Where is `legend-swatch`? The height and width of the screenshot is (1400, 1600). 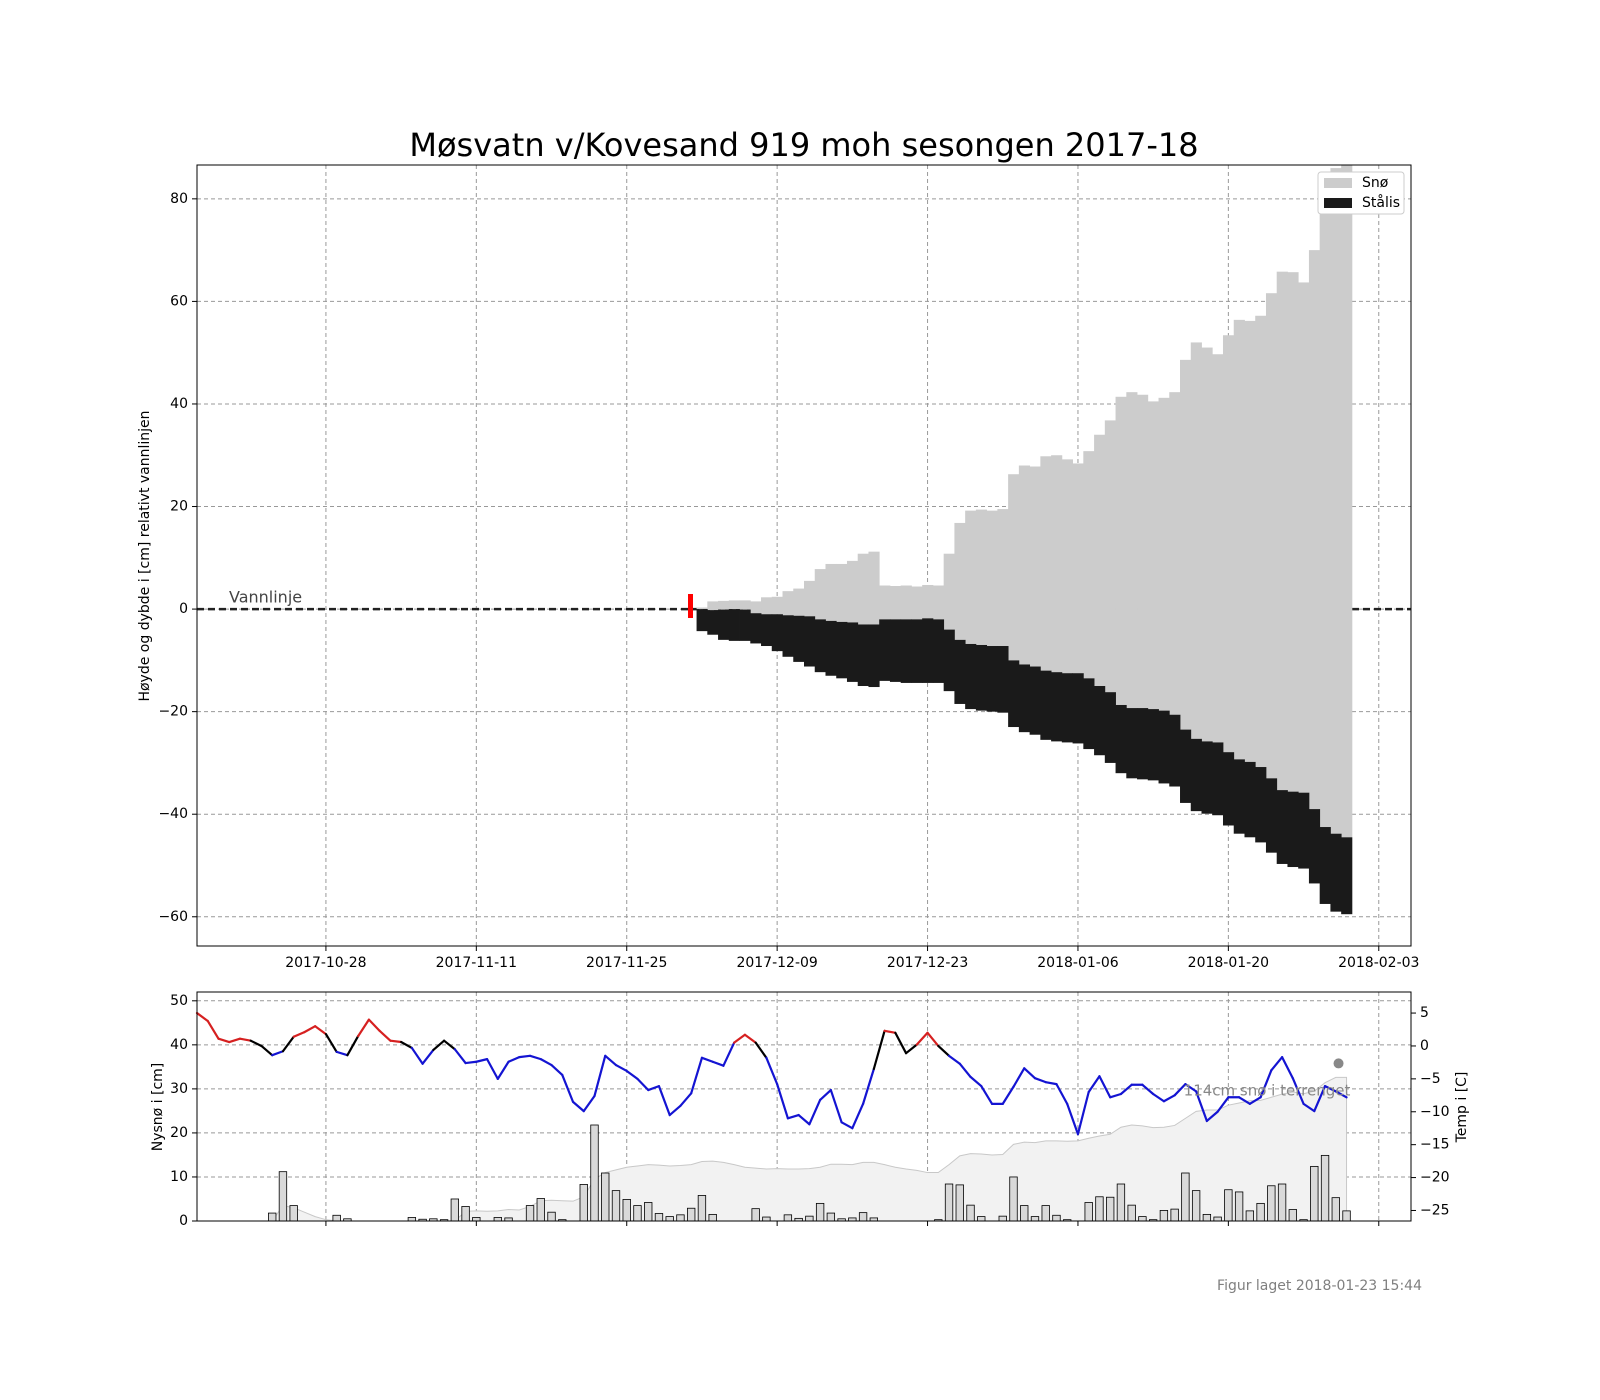
legend-swatch is located at coordinates (1338, 183).